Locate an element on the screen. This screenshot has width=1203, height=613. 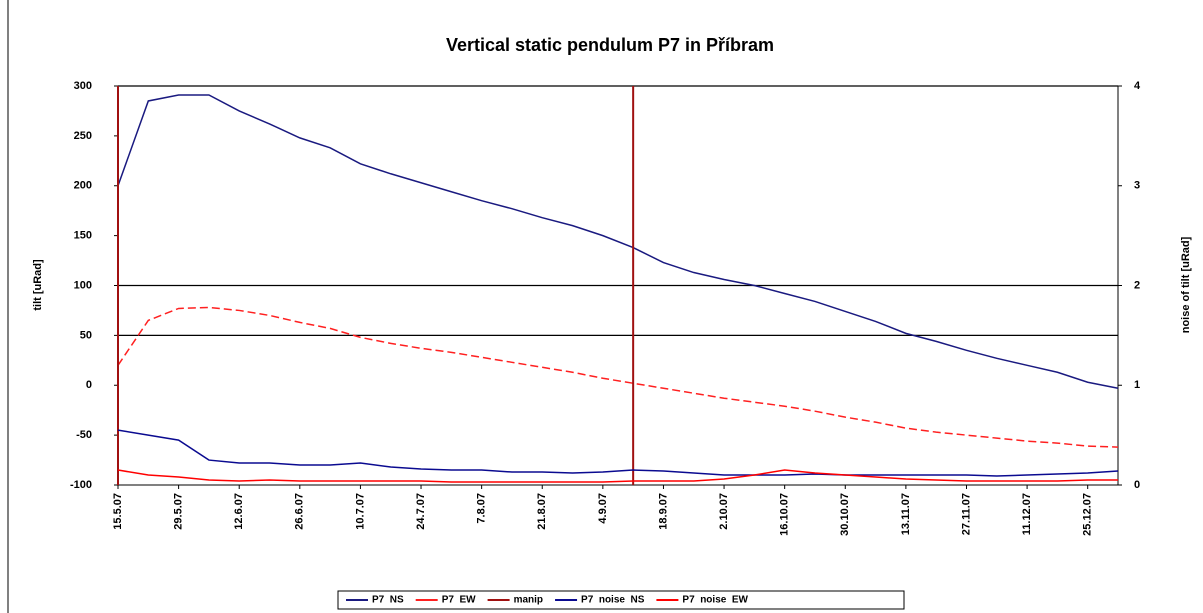
x-tick-label: 13.11.07 is located at coordinates (906, 514).